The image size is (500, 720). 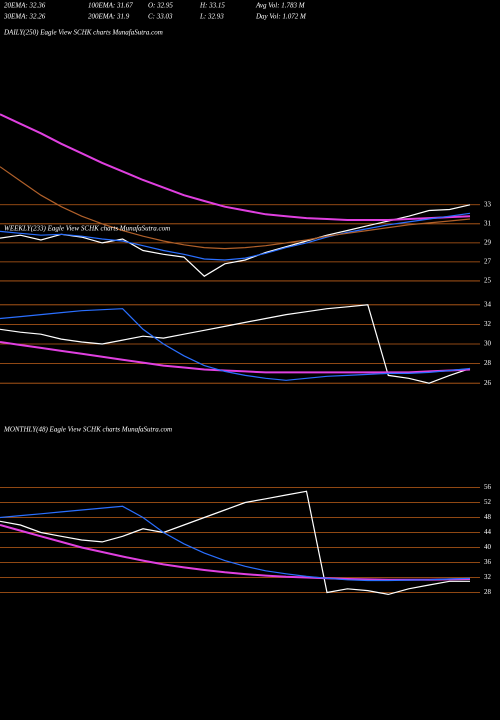 I want to click on y-tick-label: 33, so click(x=488, y=204).